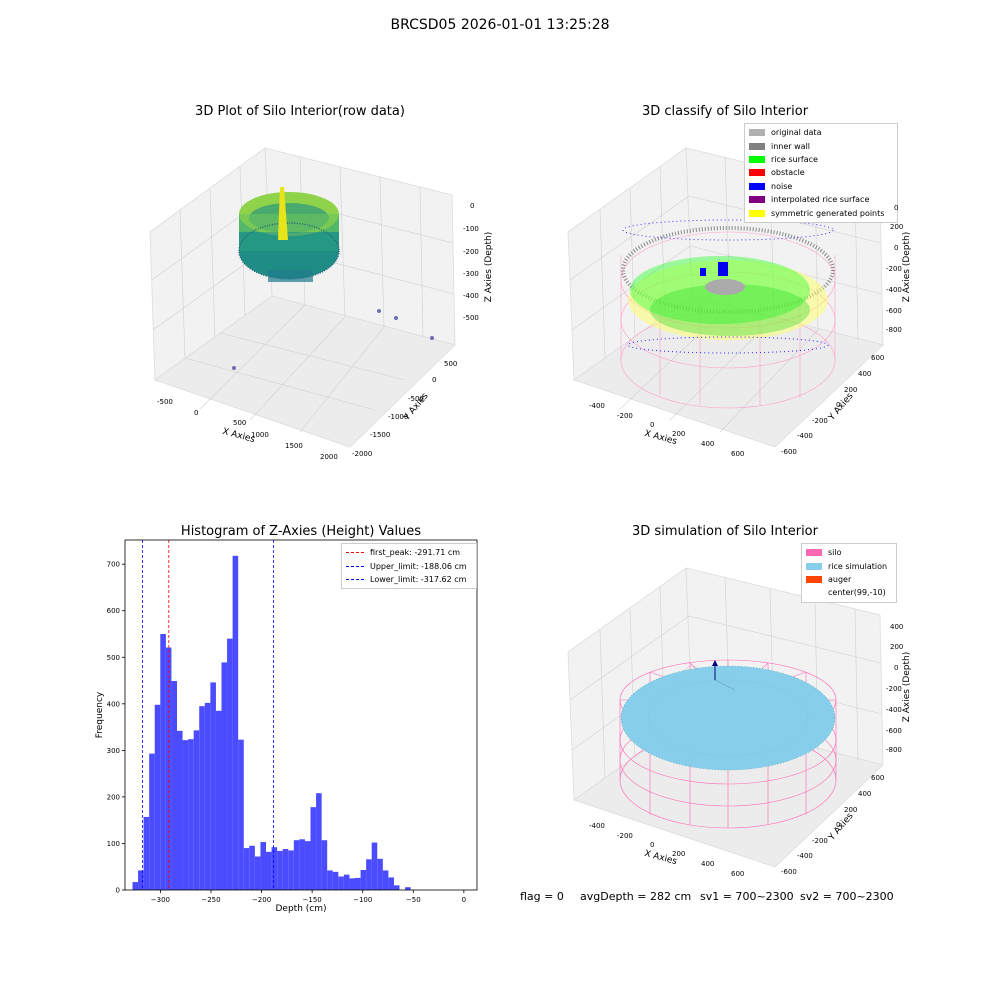  Describe the element at coordinates (355, 579) in the screenshot. I see `line-lower-limit` at that location.